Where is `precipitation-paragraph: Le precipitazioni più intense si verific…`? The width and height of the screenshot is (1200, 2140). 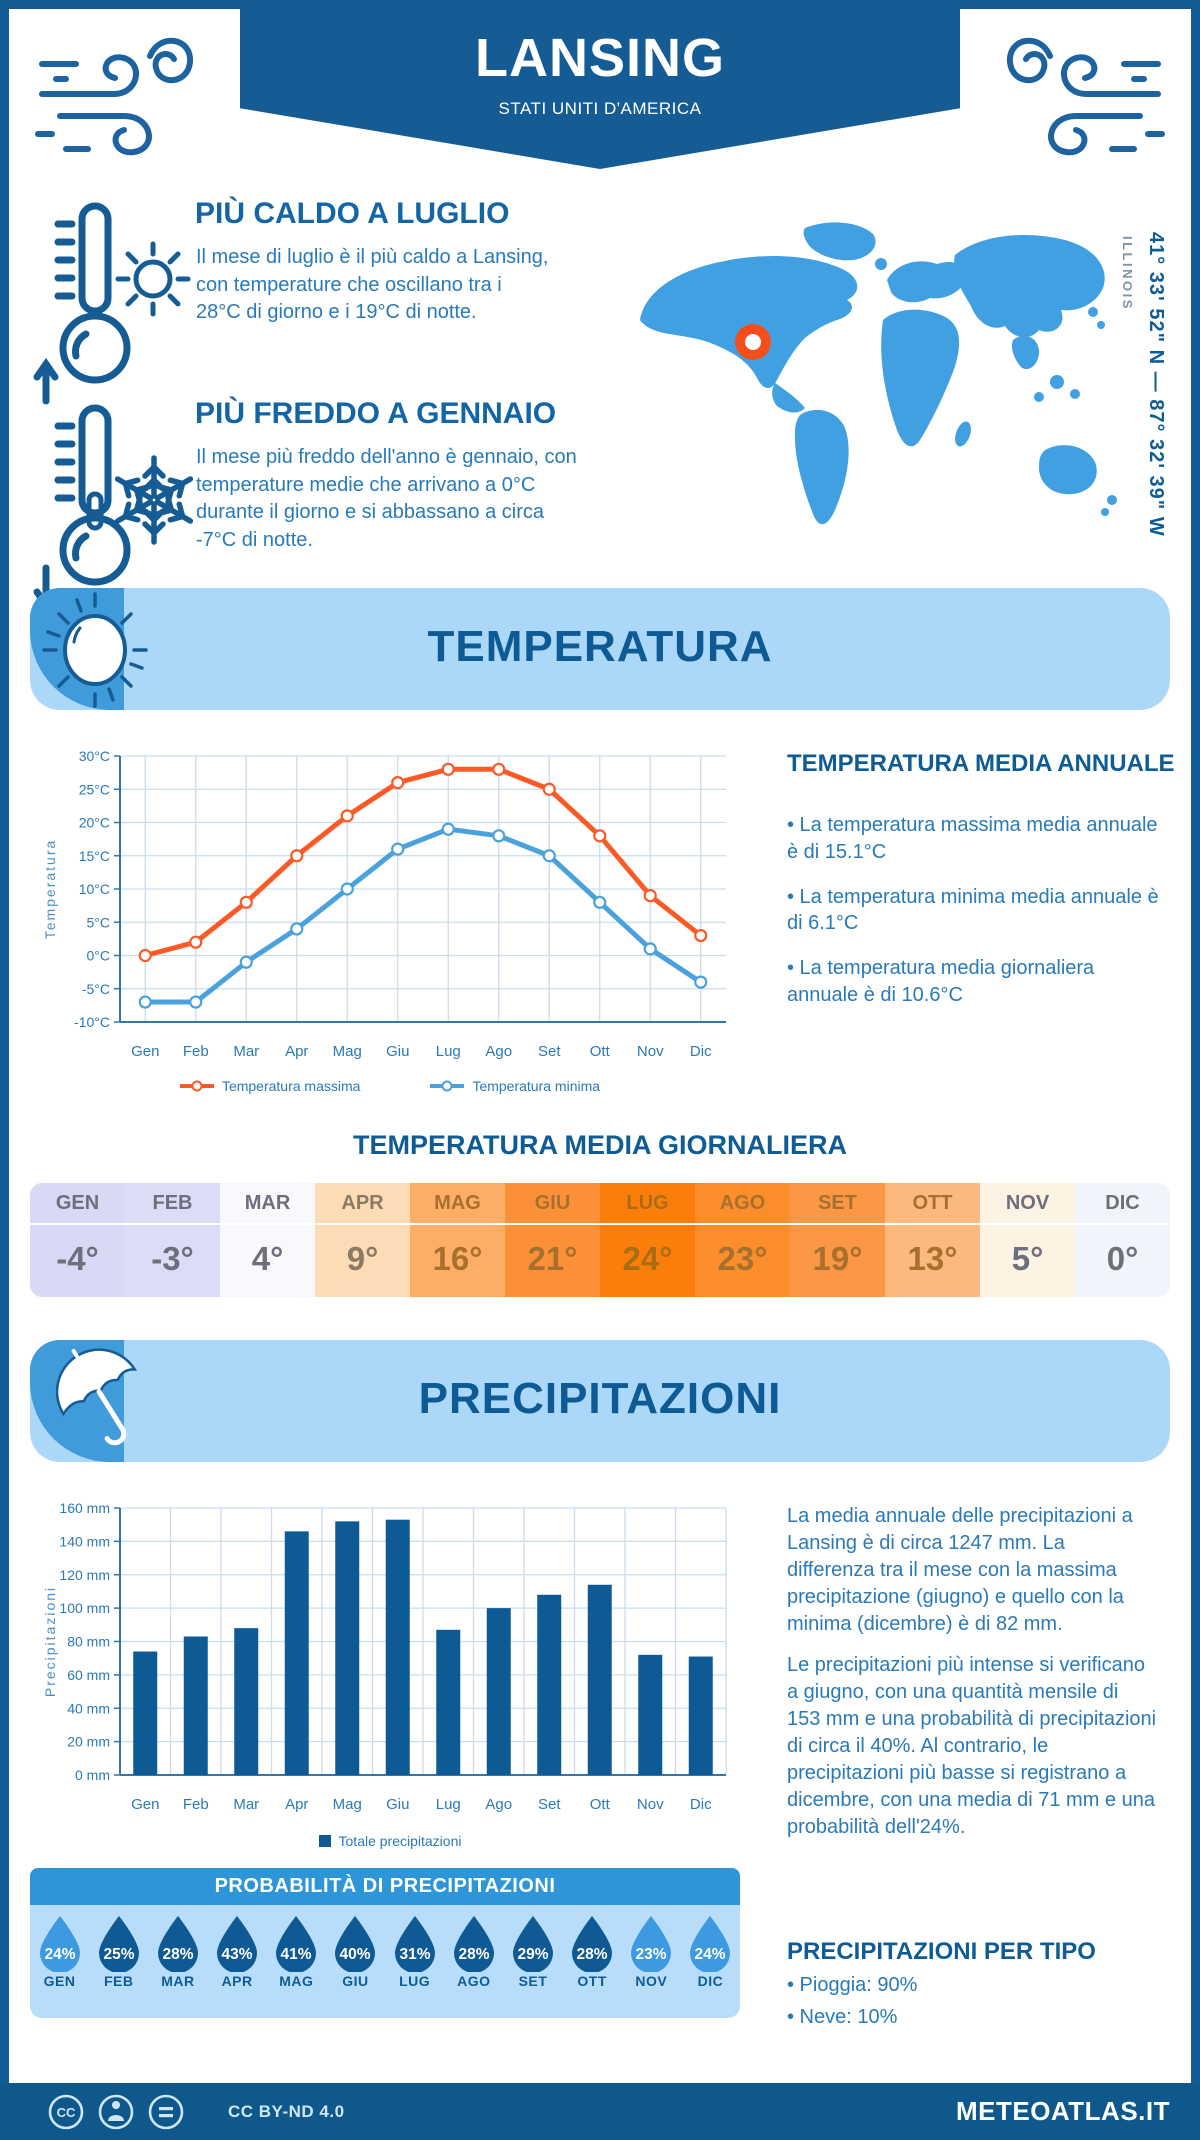 precipitation-paragraph: Le precipitazioni più intense si verific… is located at coordinates (972, 1746).